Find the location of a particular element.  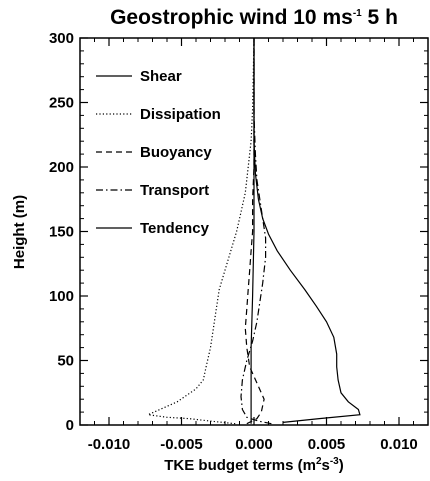

series-line-buoyancy is located at coordinates (254, 231).